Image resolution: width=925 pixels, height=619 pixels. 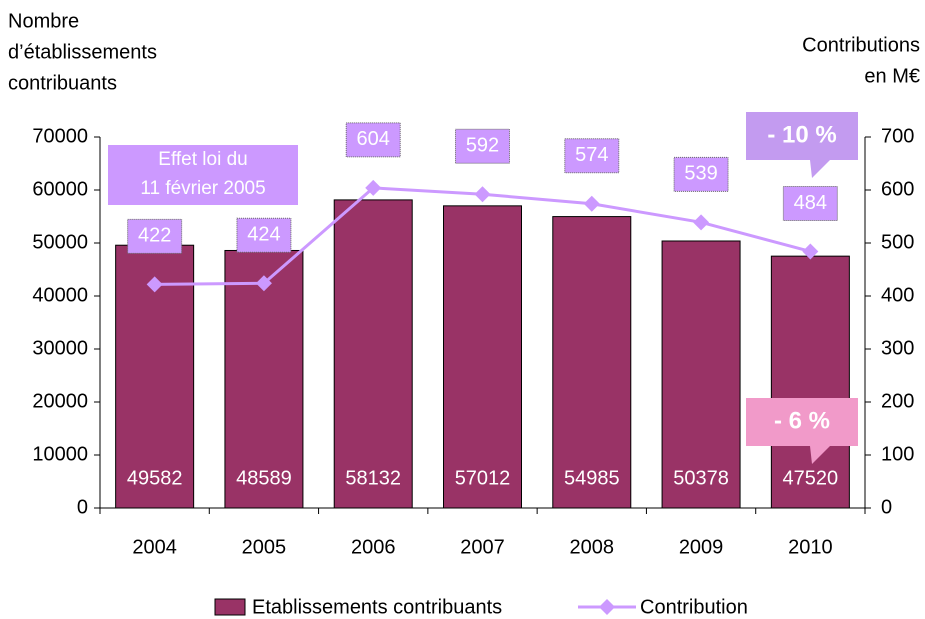 What do you see at coordinates (897, 401) in the screenshot?
I see `y2-tick-label: 200` at bounding box center [897, 401].